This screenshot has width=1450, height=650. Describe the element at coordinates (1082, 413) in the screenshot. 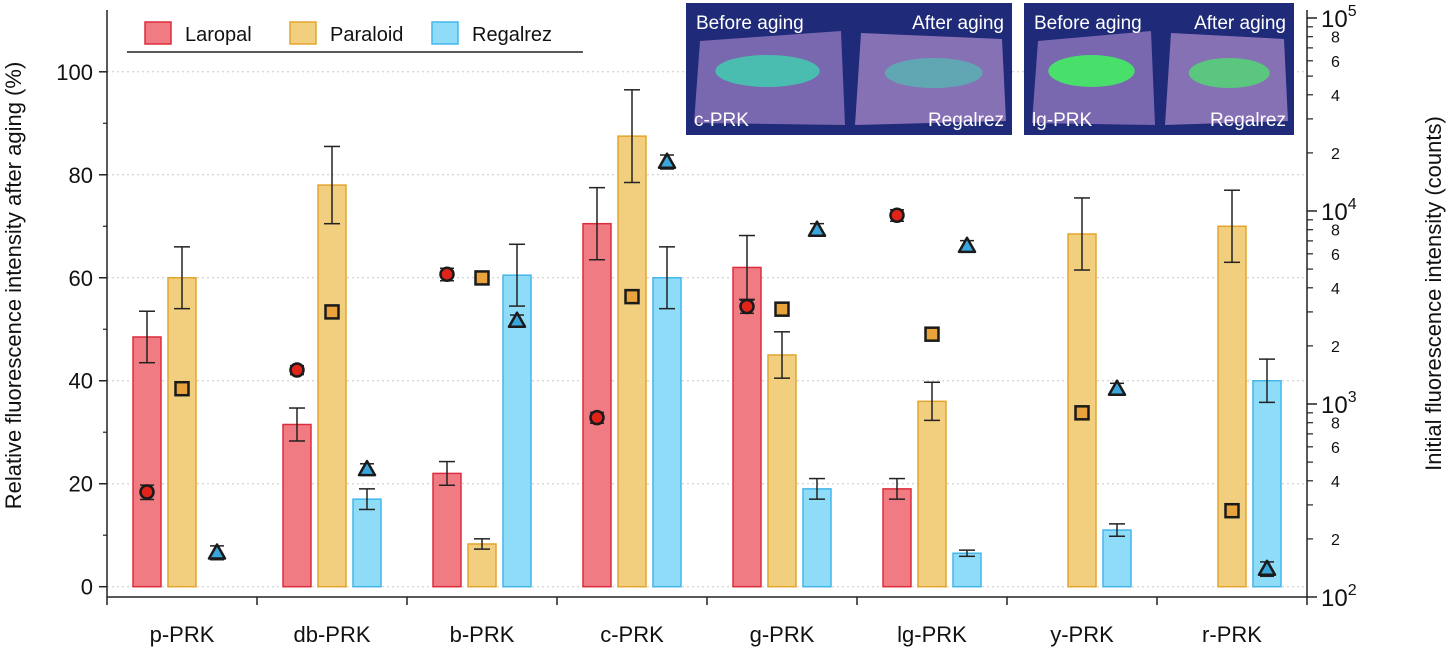

I see `point-Paraloid-y-PRK` at that location.